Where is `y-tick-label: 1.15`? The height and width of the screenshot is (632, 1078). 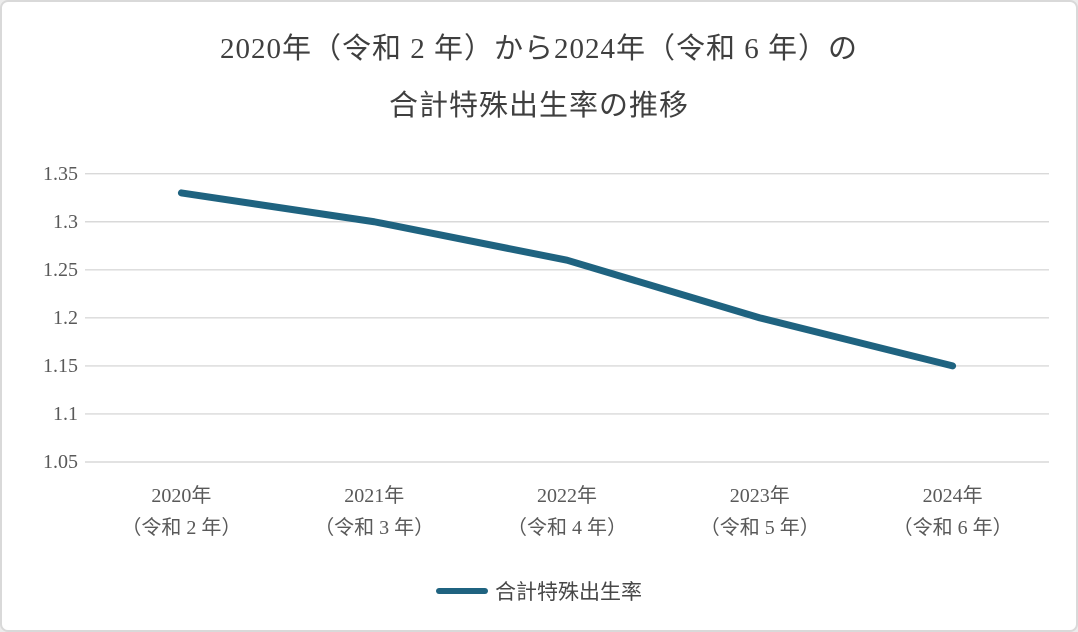
y-tick-label: 1.15 is located at coordinates (60, 365).